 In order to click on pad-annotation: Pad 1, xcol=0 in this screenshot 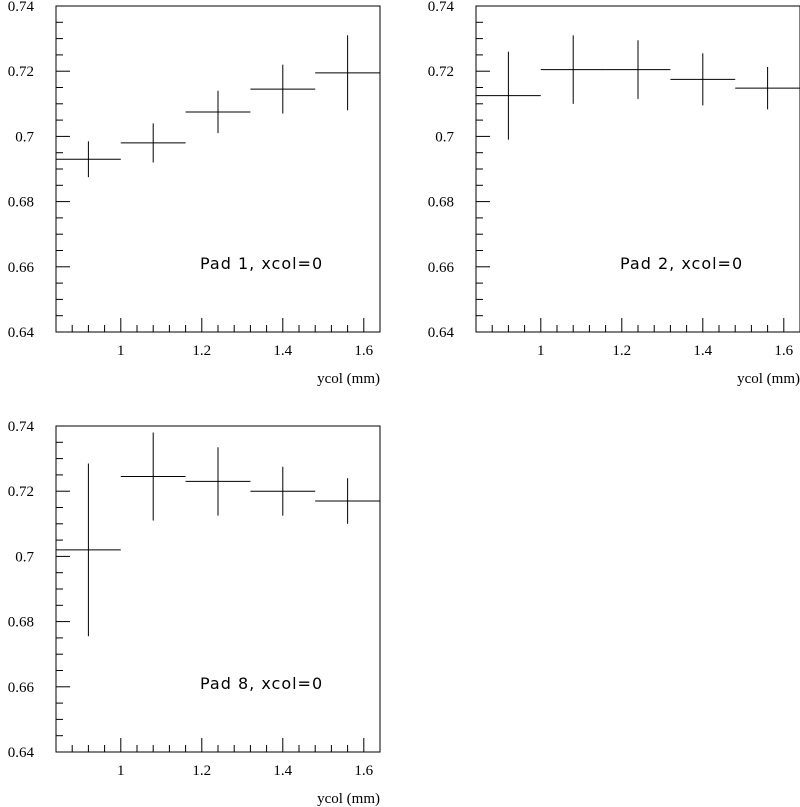, I will do `click(261, 263)`.